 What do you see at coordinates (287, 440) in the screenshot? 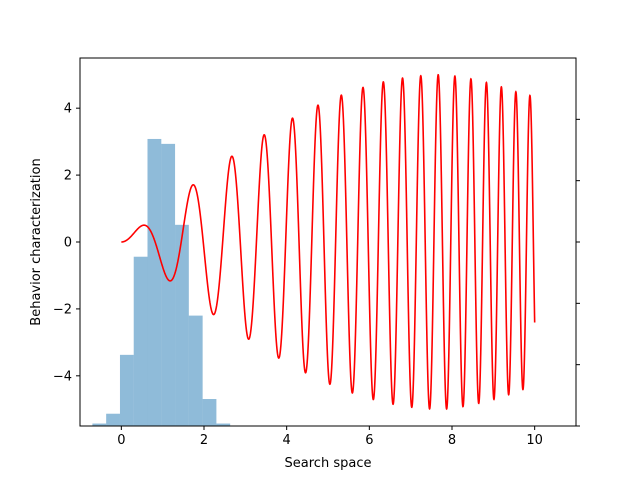
I see `x-tick-label: 4` at bounding box center [287, 440].